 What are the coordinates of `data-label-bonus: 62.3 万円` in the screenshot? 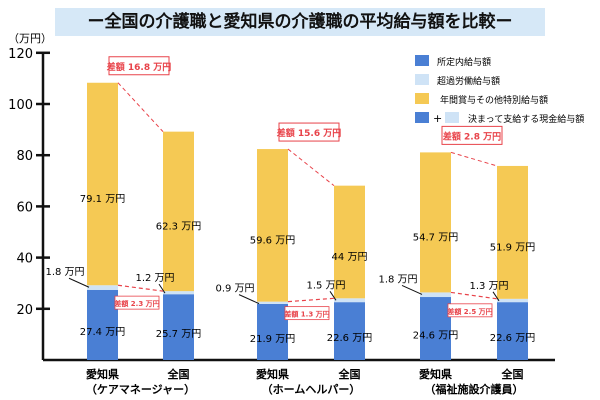 It's located at (178, 226).